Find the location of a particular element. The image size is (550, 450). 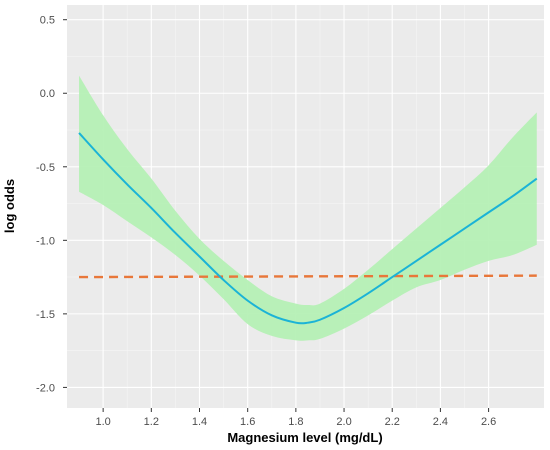

y-axis-title: log odds is located at coordinates (9, 206).